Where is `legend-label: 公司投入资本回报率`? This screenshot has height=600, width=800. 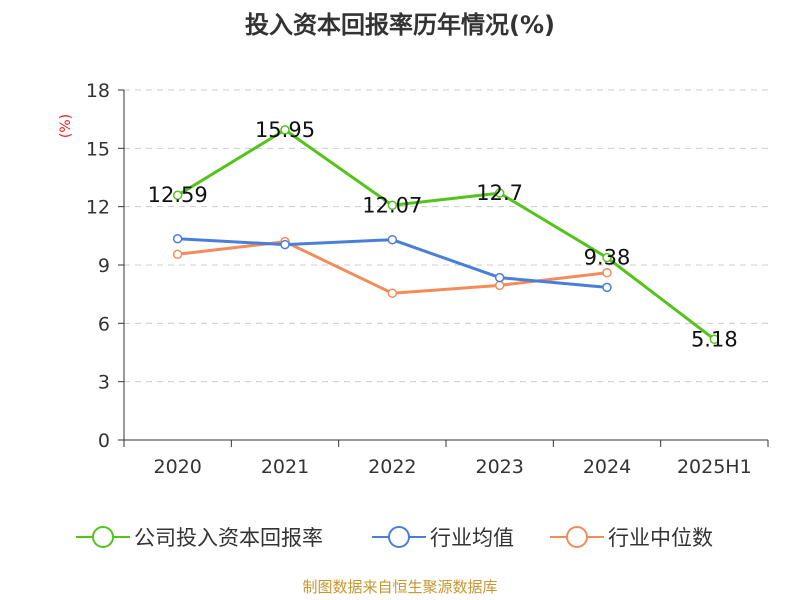
legend-label: 公司投入资本回报率 is located at coordinates (228, 538).